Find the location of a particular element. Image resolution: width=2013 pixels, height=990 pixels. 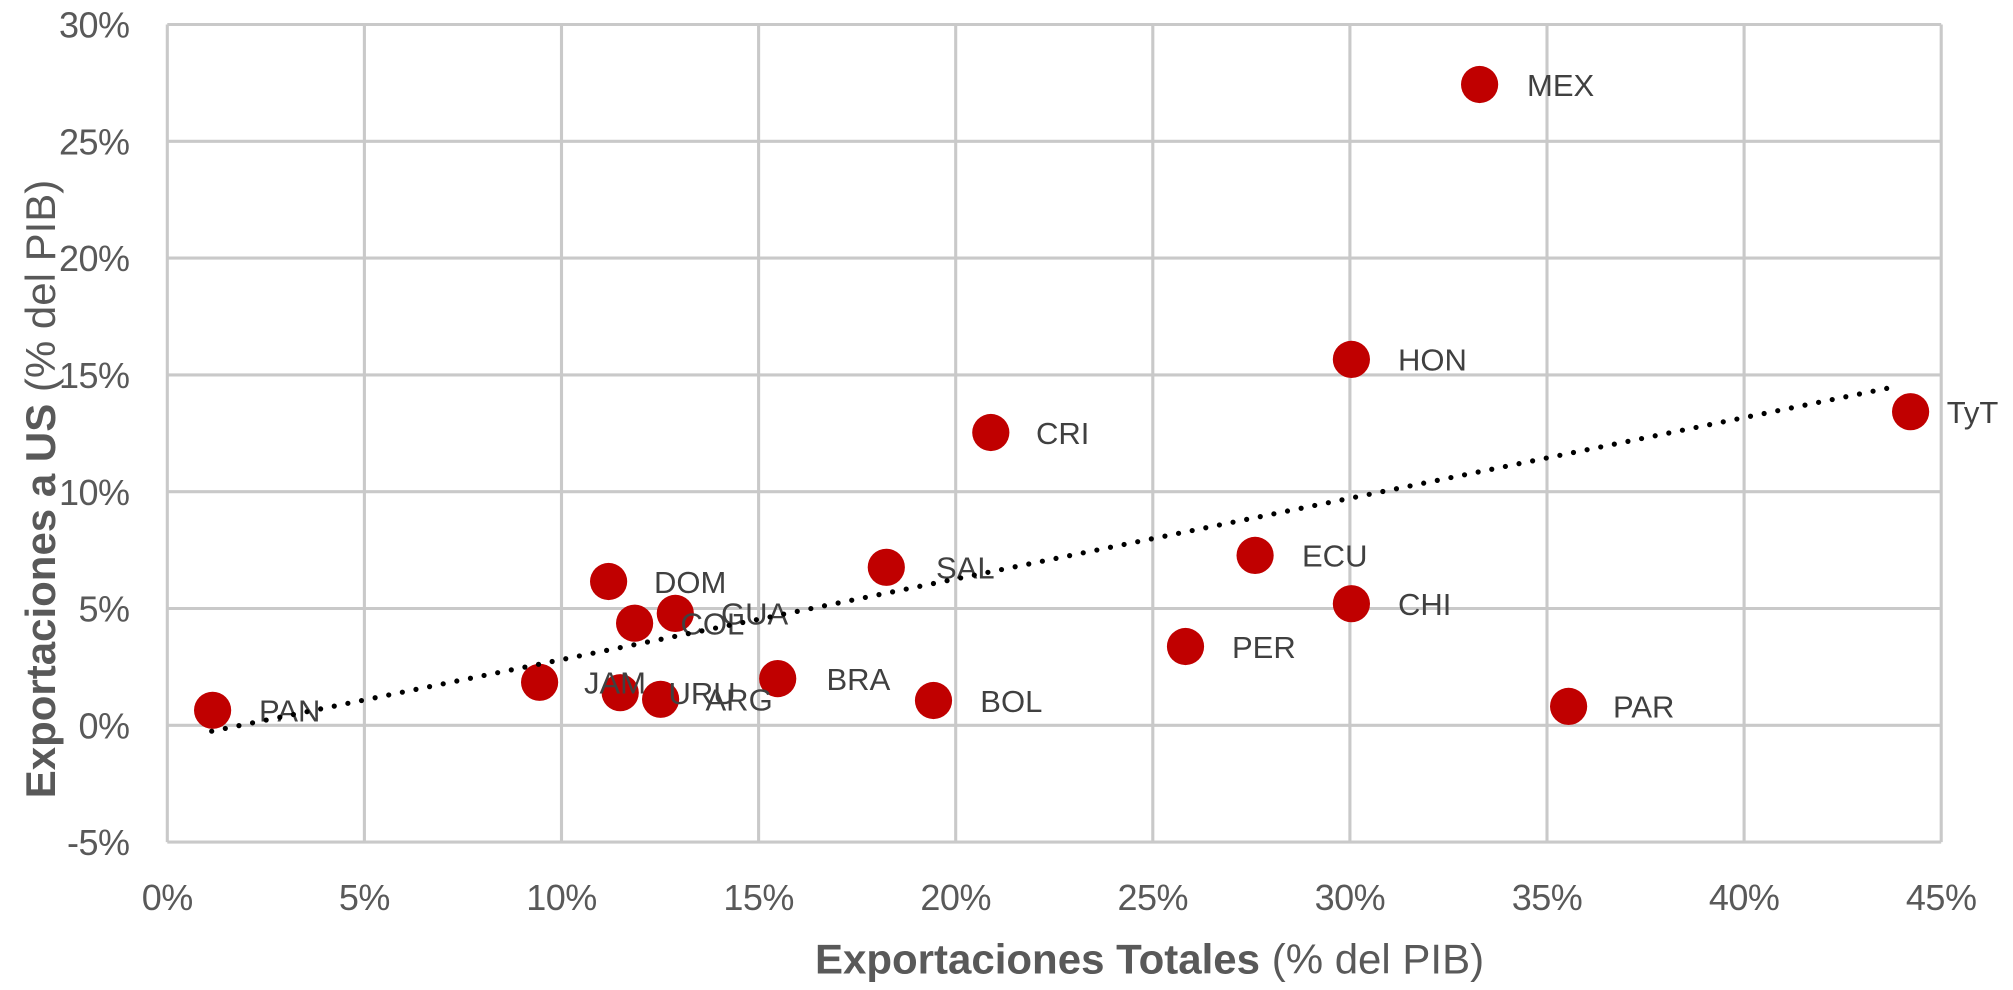

svg-text: GUA is located at coordinates (755, 614).